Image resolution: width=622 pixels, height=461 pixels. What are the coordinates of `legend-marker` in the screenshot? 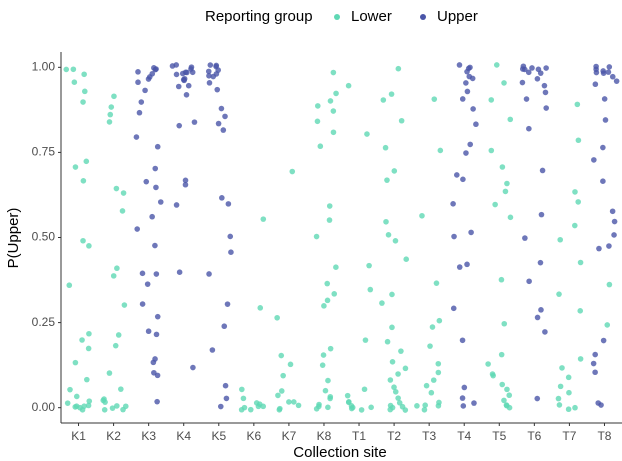 It's located at (337, 17).